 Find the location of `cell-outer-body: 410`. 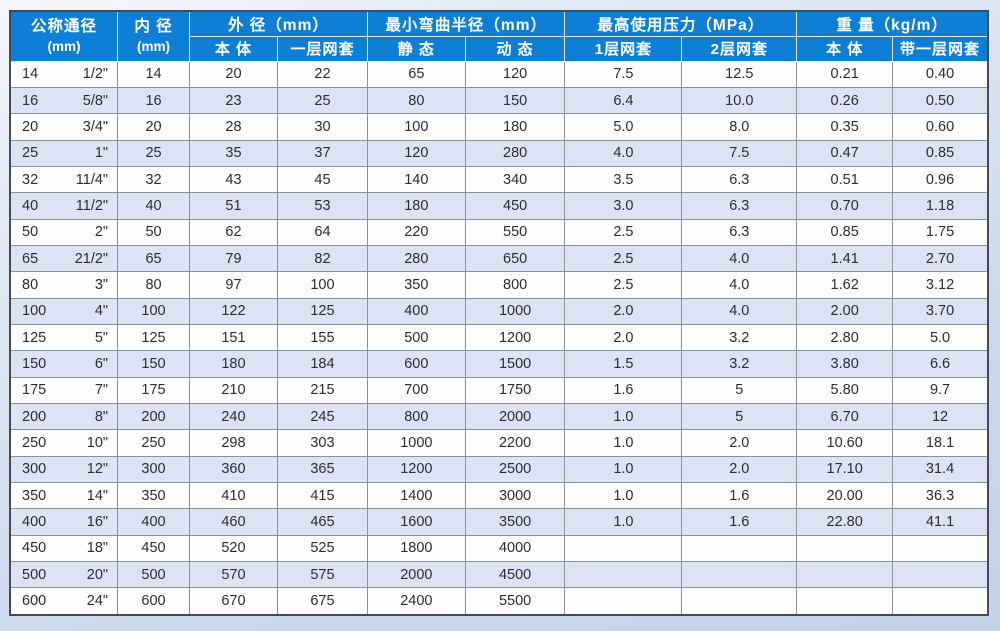

cell-outer-body: 410 is located at coordinates (233, 495).